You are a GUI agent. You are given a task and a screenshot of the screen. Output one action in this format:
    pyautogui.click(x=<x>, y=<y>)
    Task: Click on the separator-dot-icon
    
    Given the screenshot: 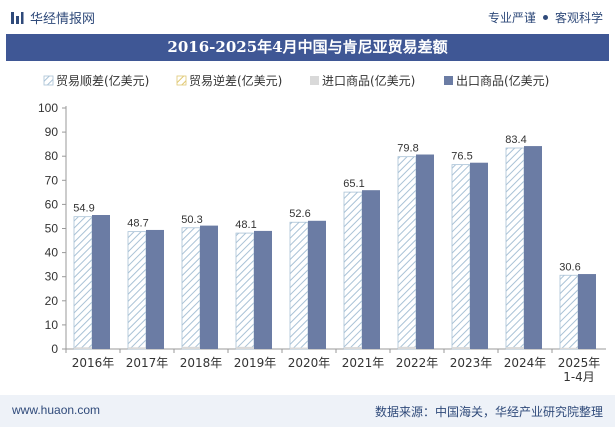 What is the action you would take?
    pyautogui.click(x=545, y=17)
    